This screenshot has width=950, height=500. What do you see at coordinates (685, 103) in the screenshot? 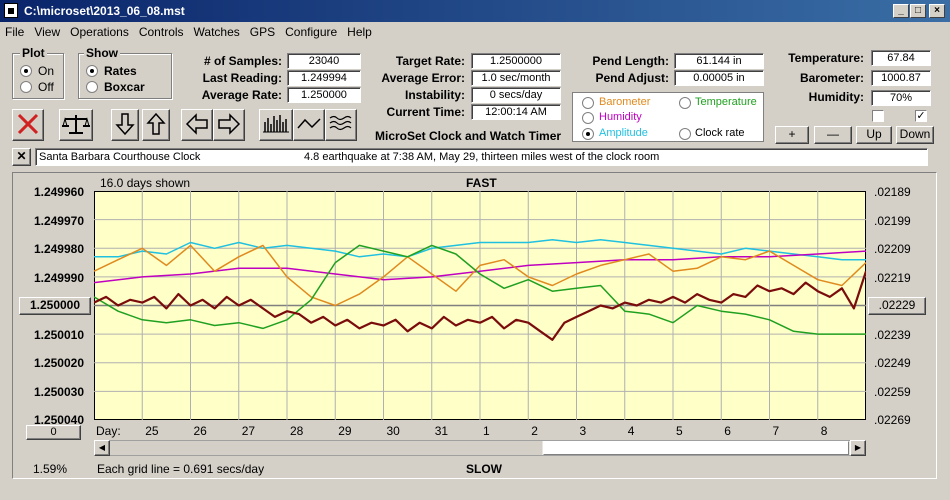
I see `temperature-radio` at bounding box center [685, 103].